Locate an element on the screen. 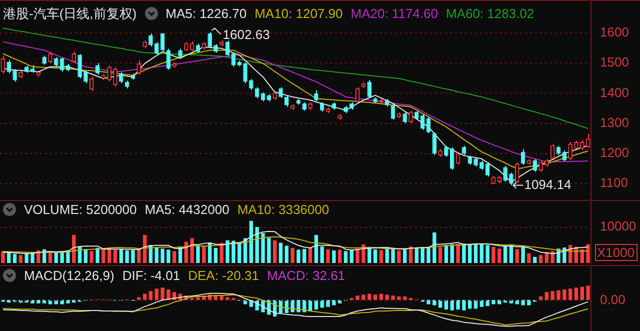 This screenshot has height=331, width=640. text: MA60: 1283.02 is located at coordinates (490, 13).